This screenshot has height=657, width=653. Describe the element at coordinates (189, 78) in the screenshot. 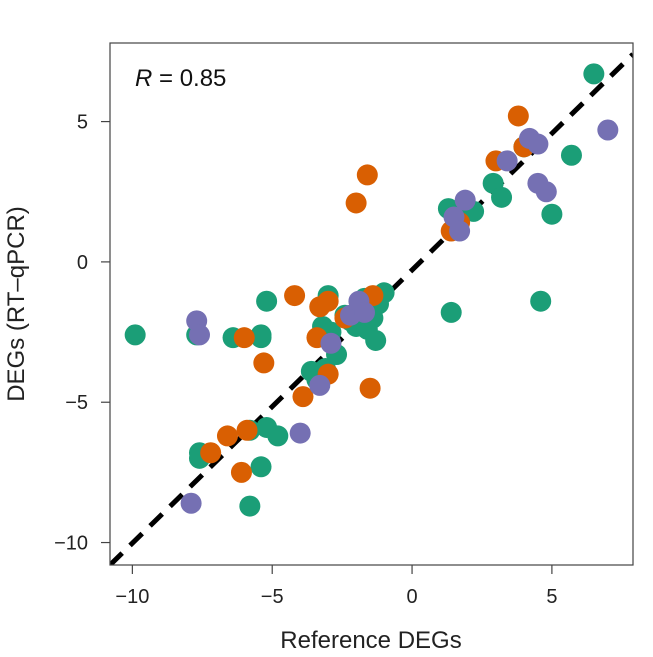

I see `correlation-value: = 0.85` at that location.